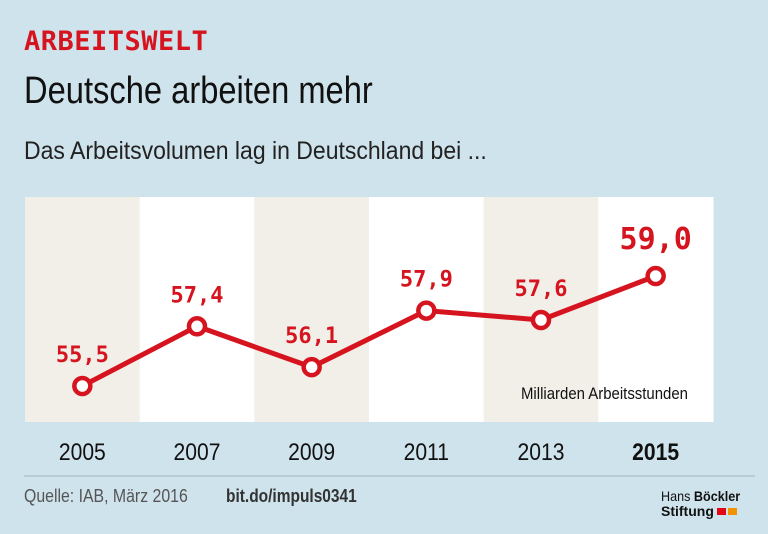 This screenshot has width=768, height=534. What do you see at coordinates (676, 496) in the screenshot?
I see `brand-hans: Hans` at bounding box center [676, 496].